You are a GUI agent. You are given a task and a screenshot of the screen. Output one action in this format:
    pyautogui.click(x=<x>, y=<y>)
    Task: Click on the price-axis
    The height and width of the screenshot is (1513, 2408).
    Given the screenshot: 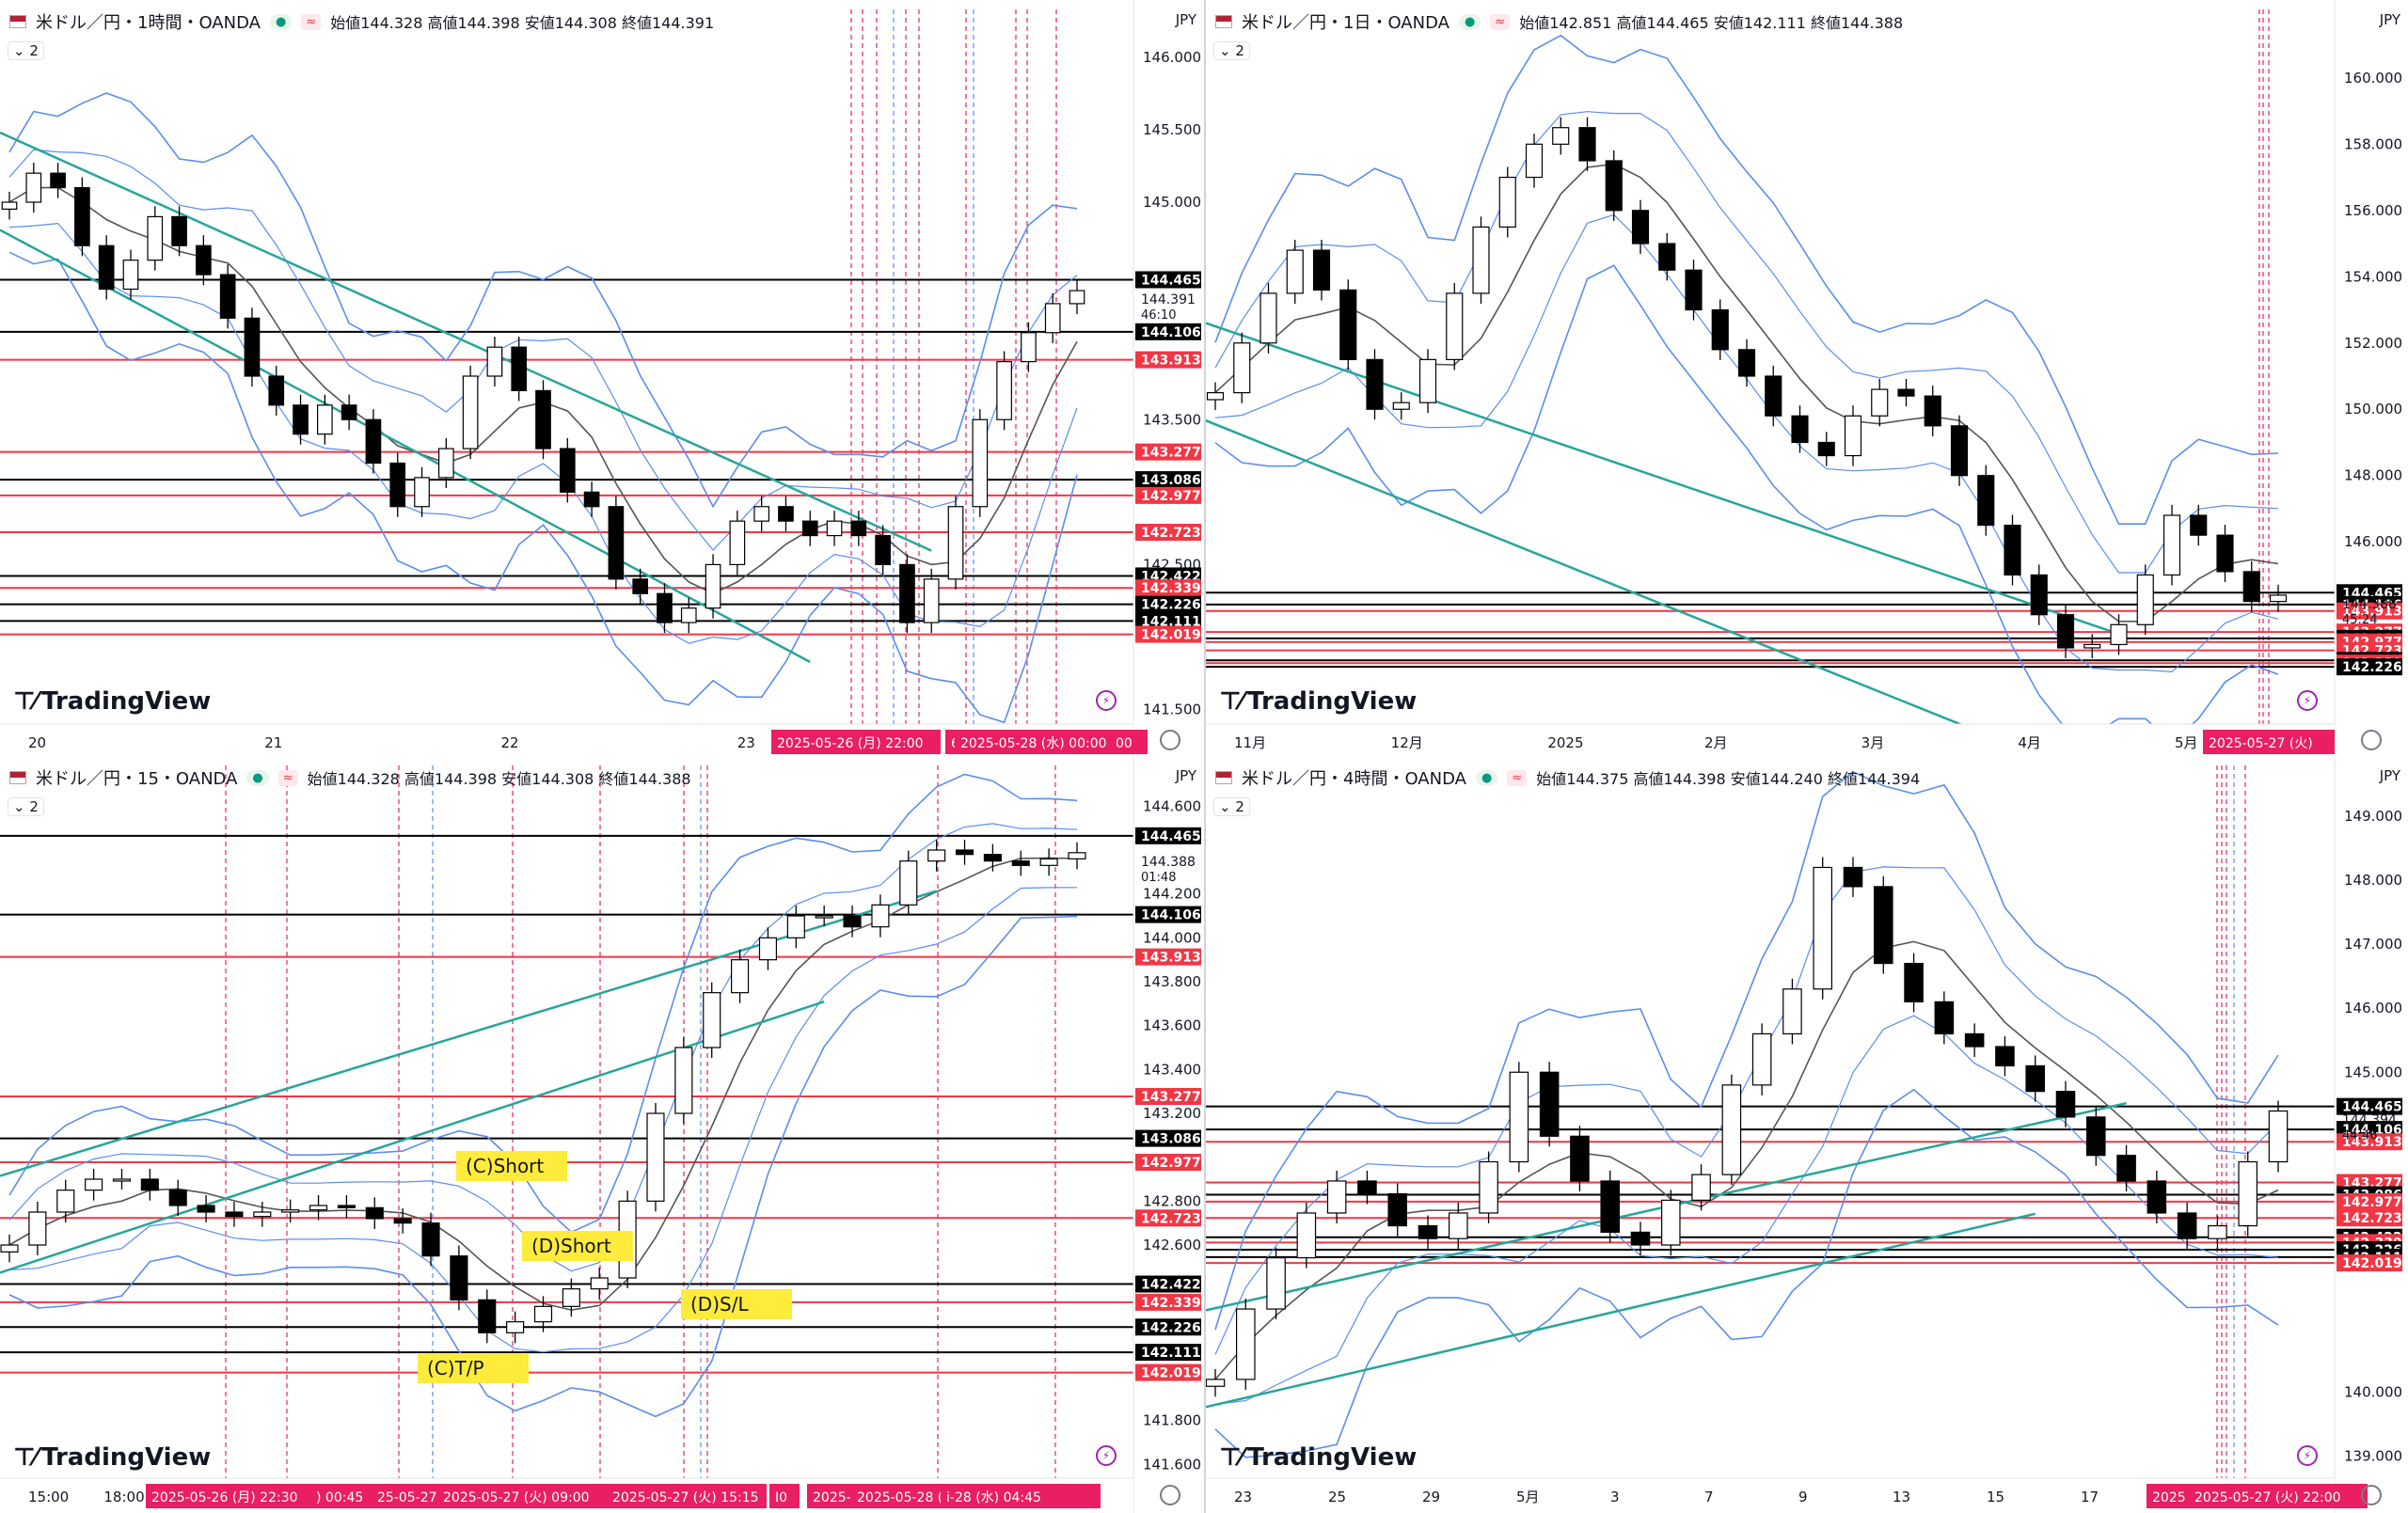 What is the action you would take?
    pyautogui.click(x=1169, y=379)
    